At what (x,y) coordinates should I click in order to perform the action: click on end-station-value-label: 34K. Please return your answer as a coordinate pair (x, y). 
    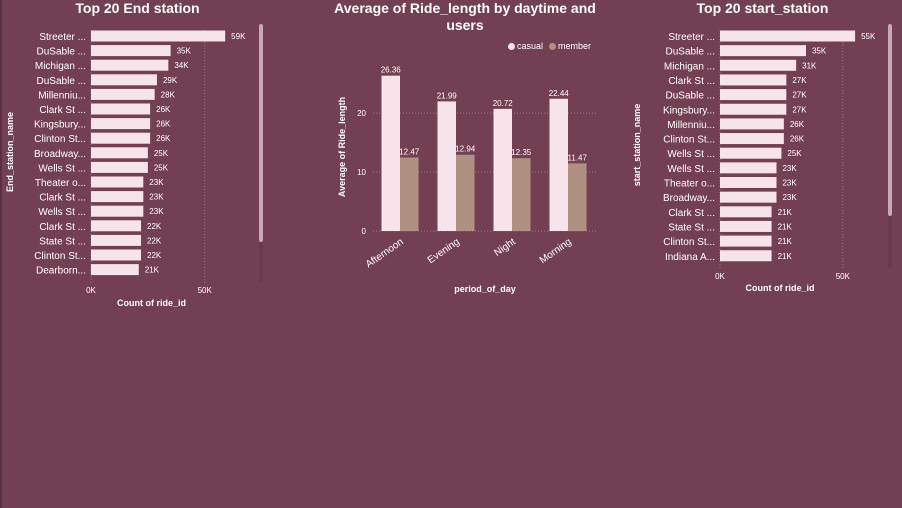
    Looking at the image, I should click on (181, 65).